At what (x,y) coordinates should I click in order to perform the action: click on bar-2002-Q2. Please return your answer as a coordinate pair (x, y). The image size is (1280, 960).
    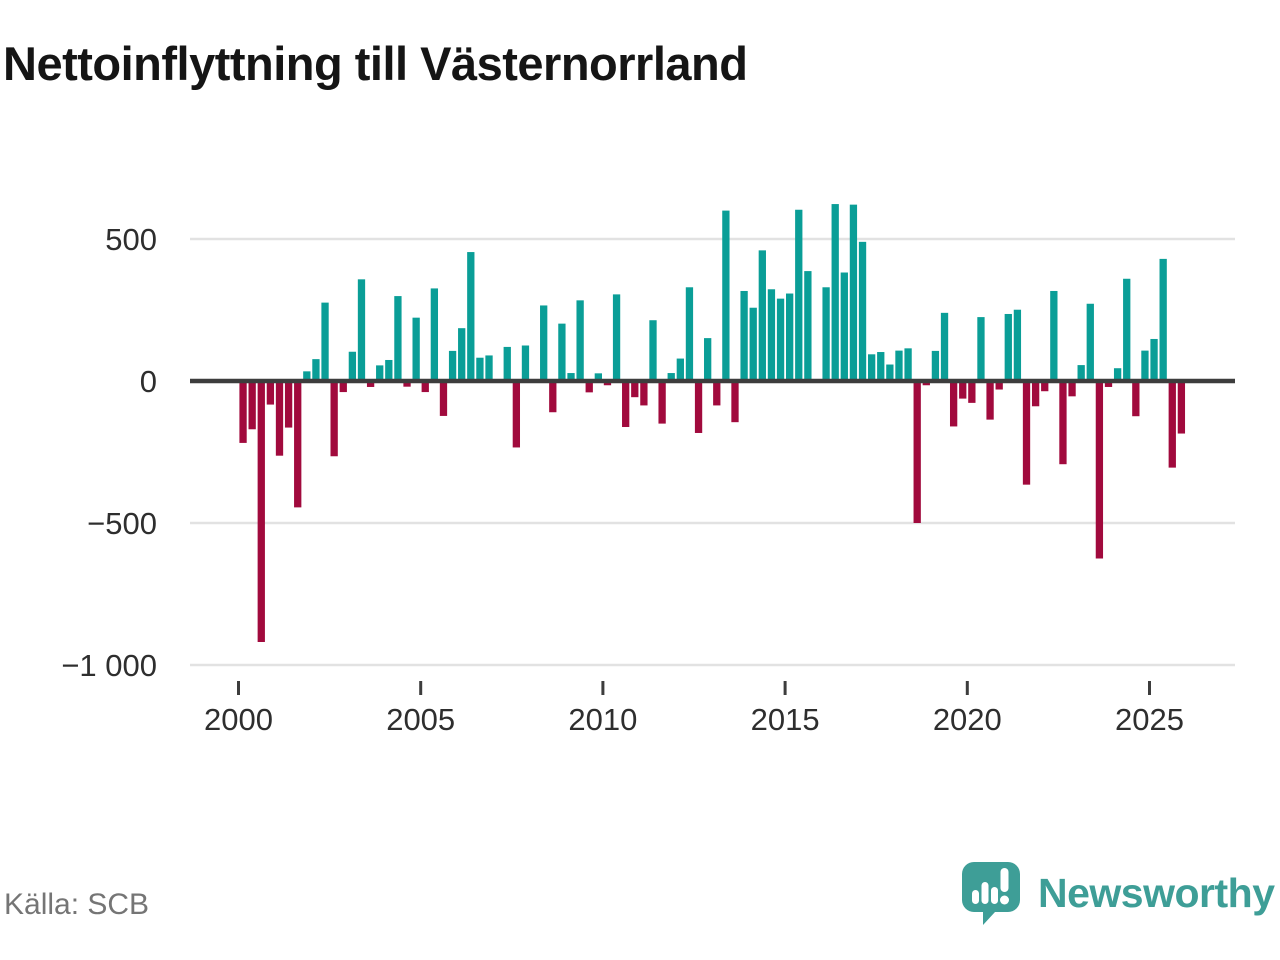
    Looking at the image, I should click on (325, 341).